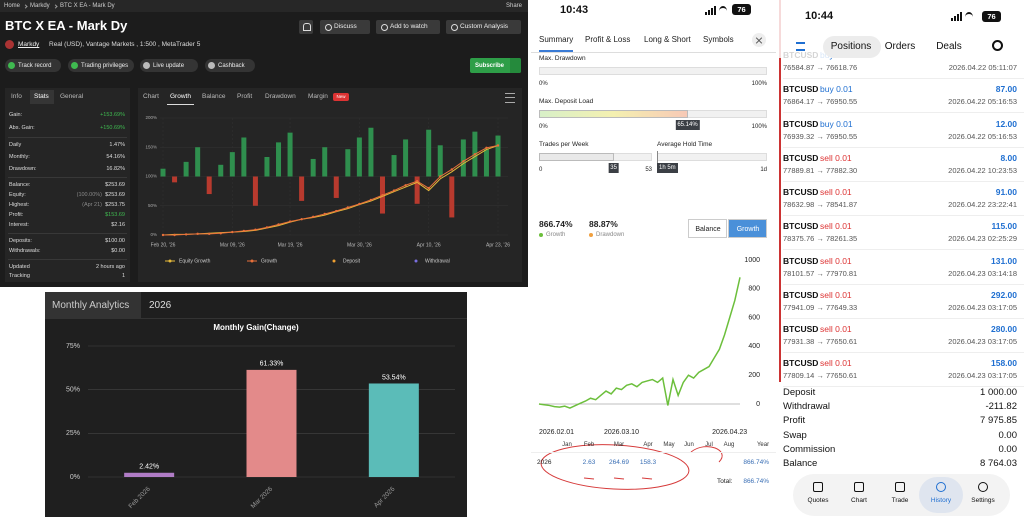 This screenshot has height=524, width=1024. I want to click on wifi-icon, so click(969, 17).